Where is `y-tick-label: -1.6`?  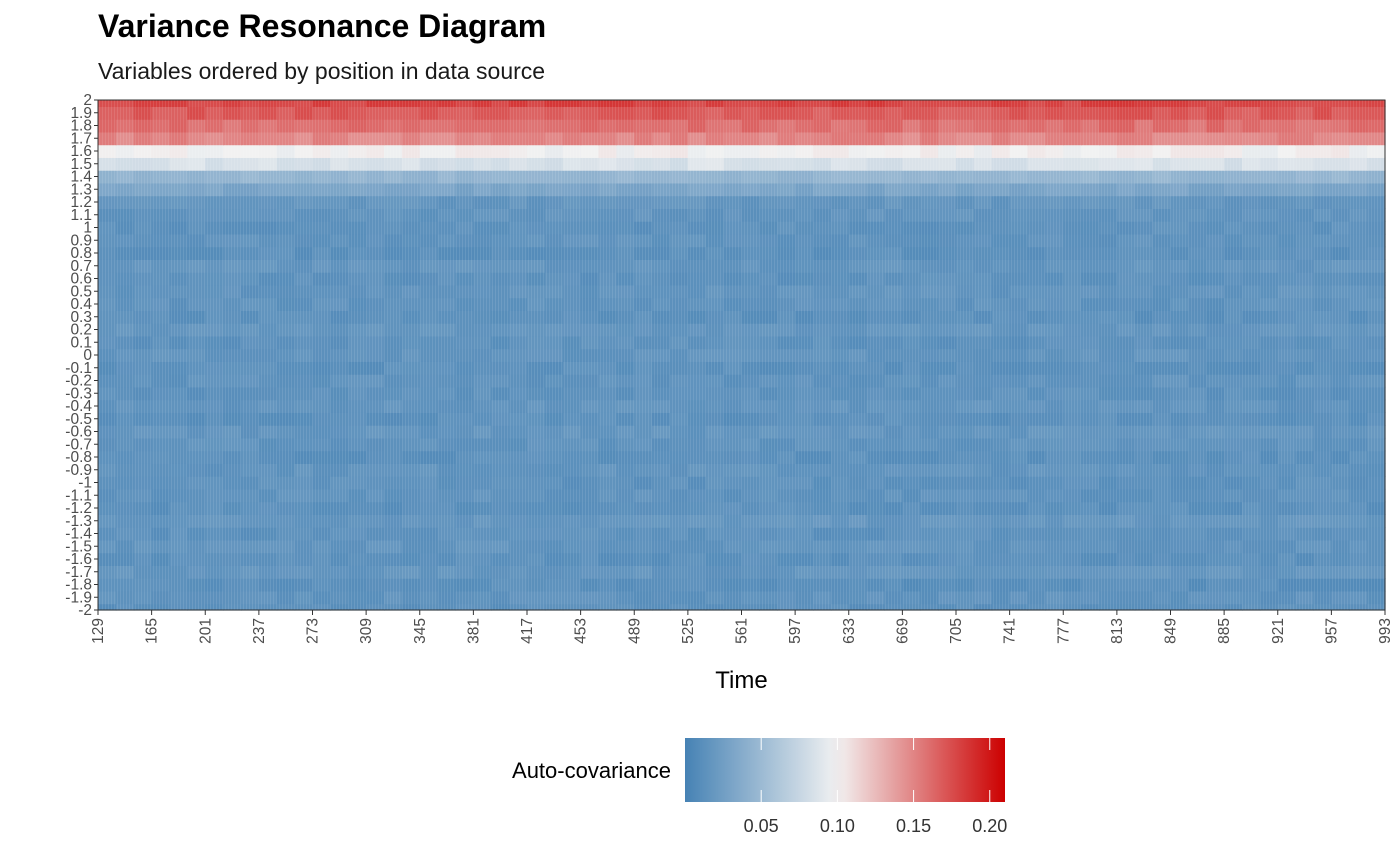
y-tick-label: -1.6 is located at coordinates (78, 559).